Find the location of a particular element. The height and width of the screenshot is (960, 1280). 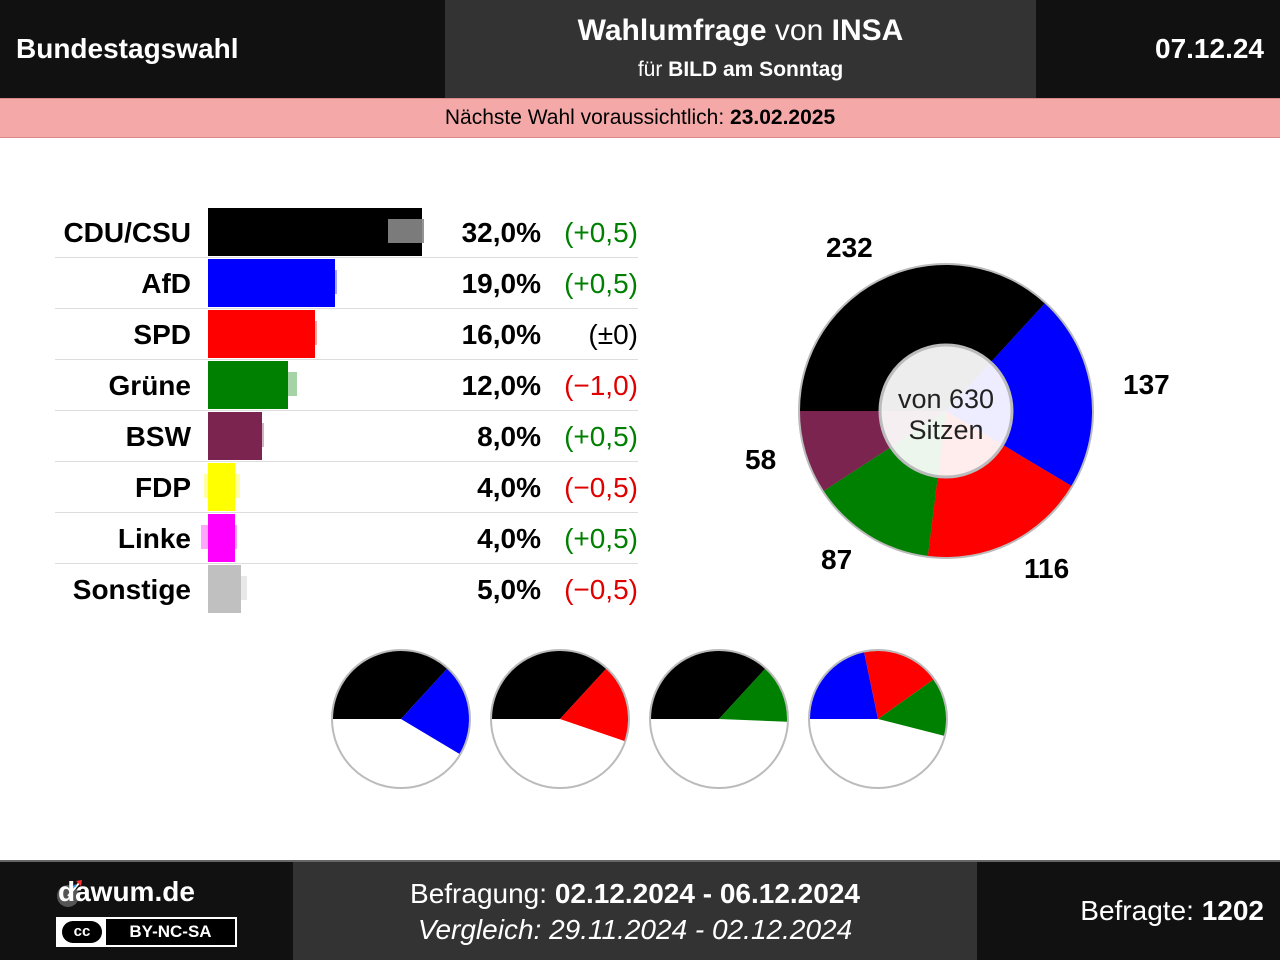

donut-center-text: von 630 is located at coordinates (946, 399).